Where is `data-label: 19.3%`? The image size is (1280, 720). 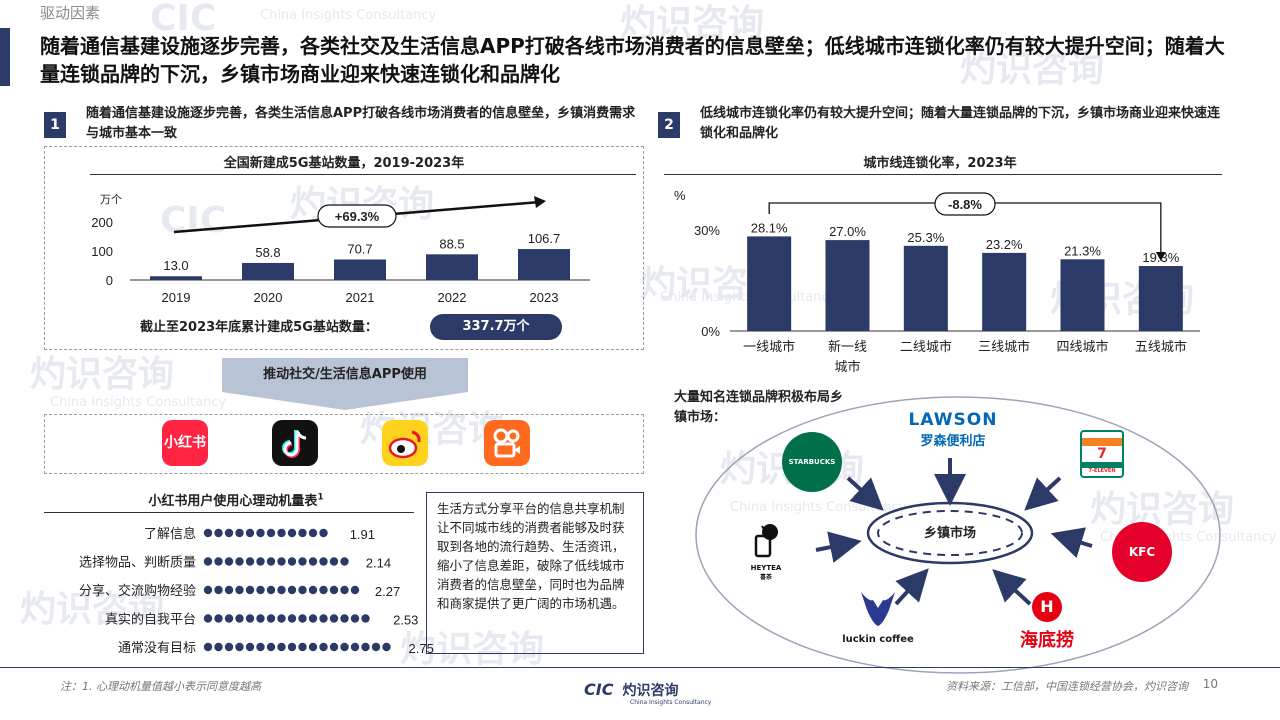 data-label: 19.3% is located at coordinates (1160, 257).